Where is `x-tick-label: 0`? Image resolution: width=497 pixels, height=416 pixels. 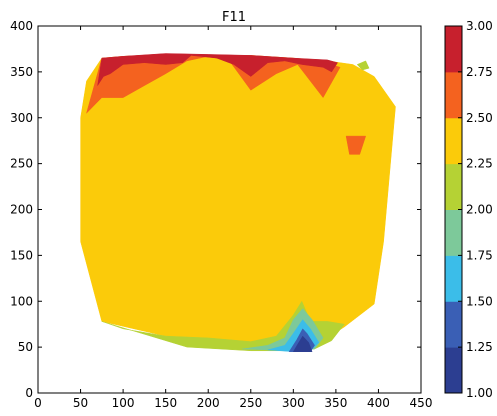
x-tick-label: 0 is located at coordinates (38, 403).